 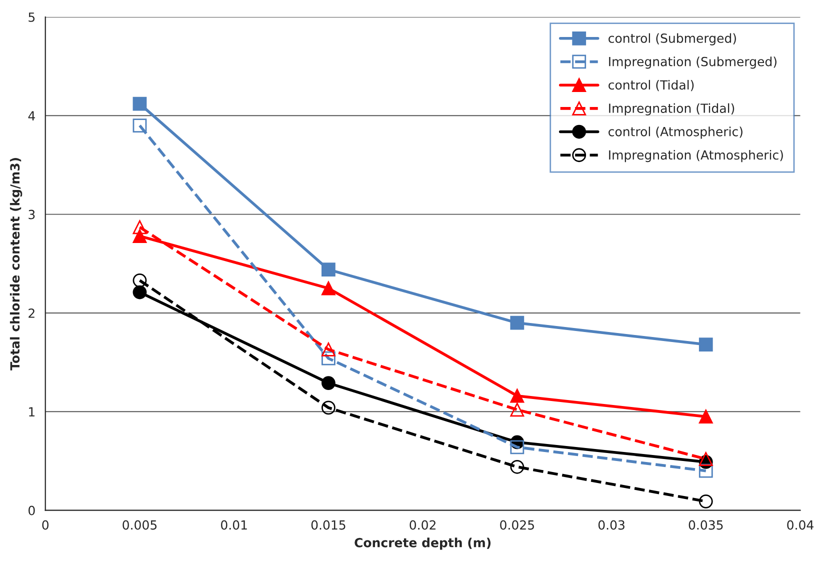 What do you see at coordinates (705, 525) in the screenshot?
I see `x-tick-label: 0.035` at bounding box center [705, 525].